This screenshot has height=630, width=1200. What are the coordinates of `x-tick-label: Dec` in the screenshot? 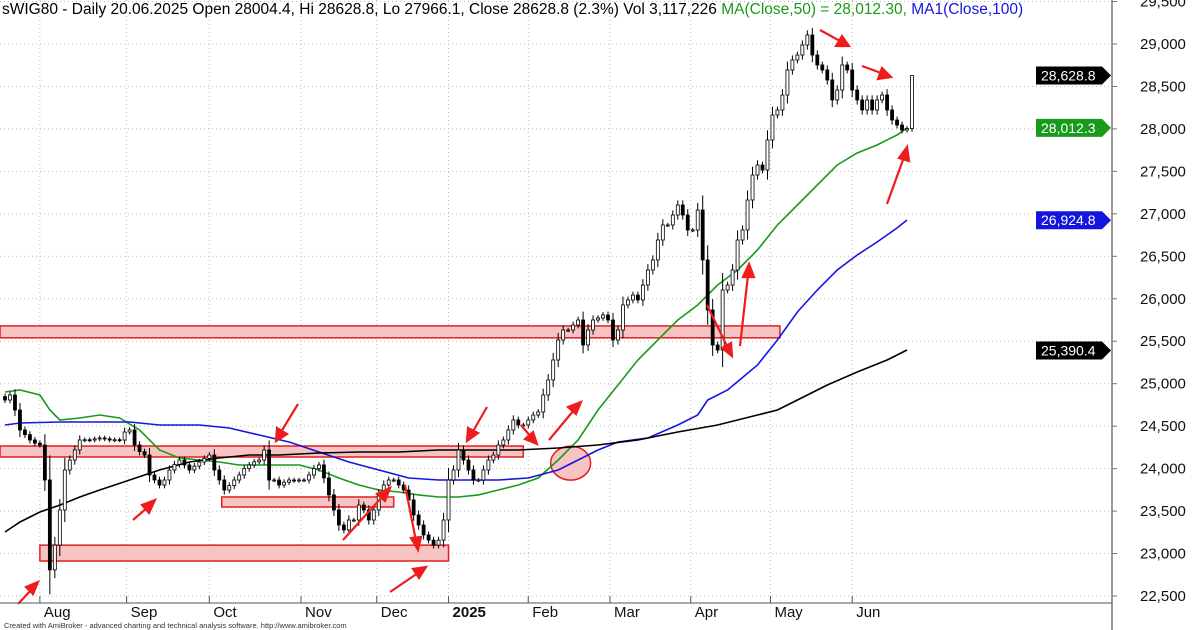 It's located at (394, 612).